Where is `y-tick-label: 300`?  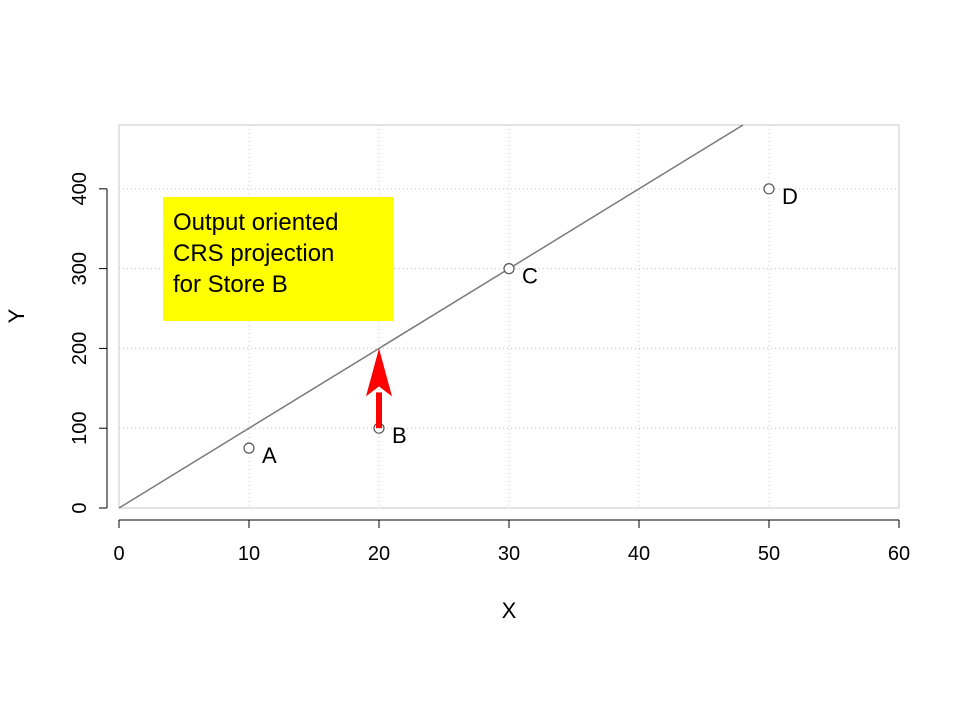
y-tick-label: 300 is located at coordinates (80, 268).